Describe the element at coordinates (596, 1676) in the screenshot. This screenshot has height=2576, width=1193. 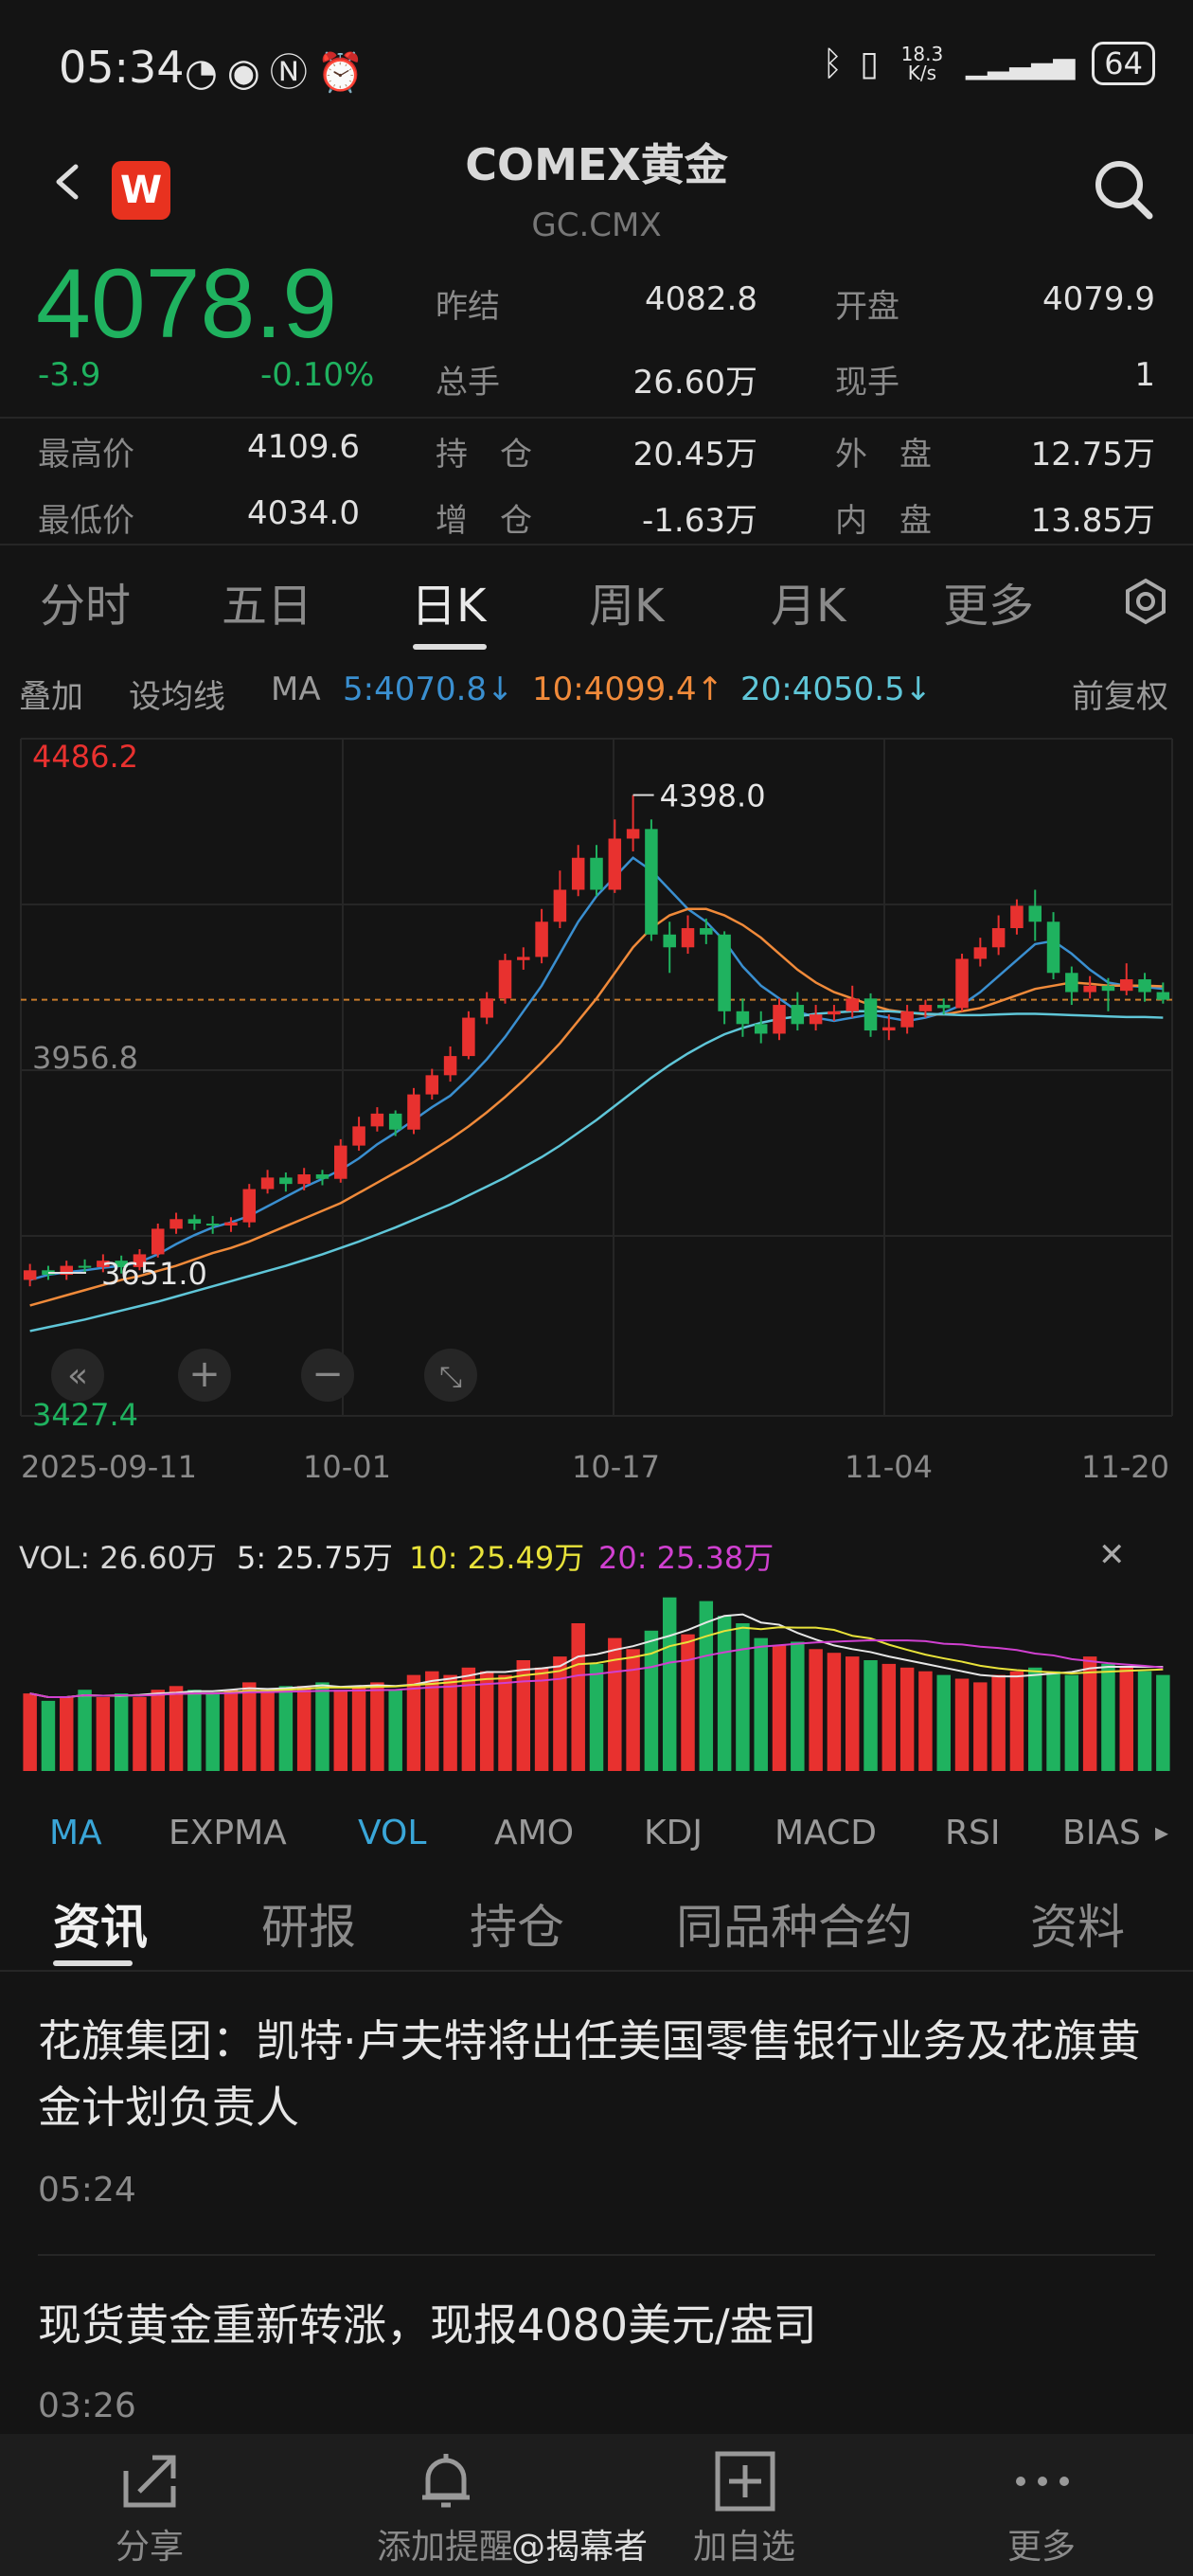
I see `volume-chart` at that location.